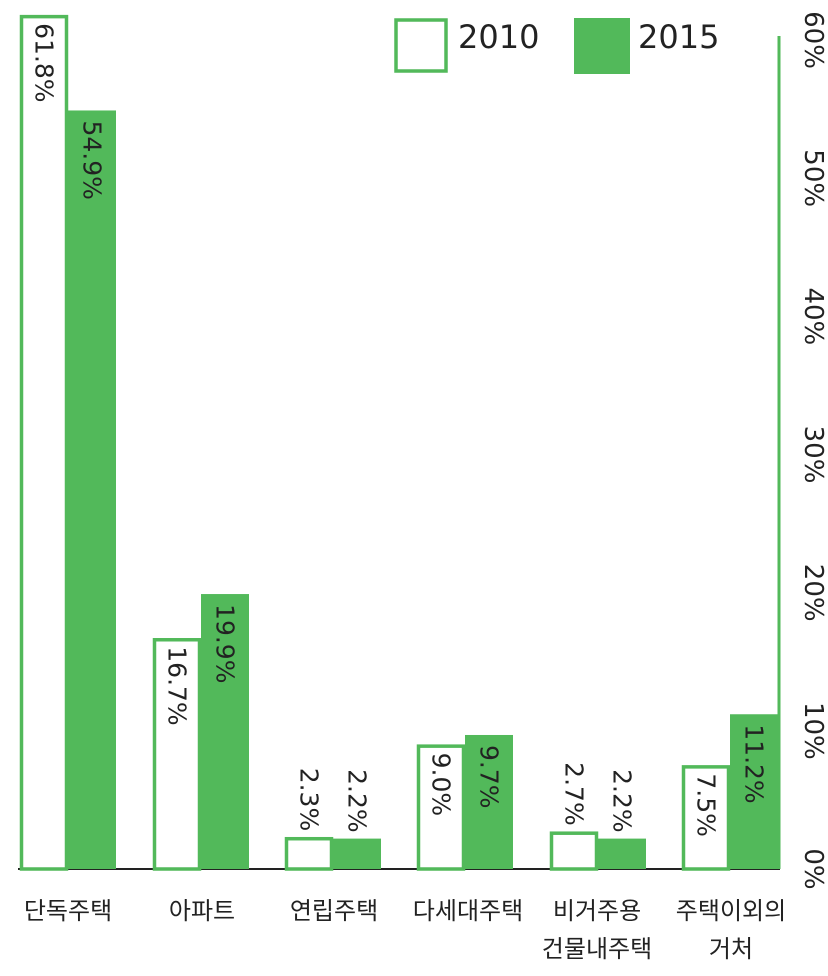 This screenshot has height=976, width=828. What do you see at coordinates (706, 805) in the screenshot?
I see `value-label-2010-5: 7.5%` at bounding box center [706, 805].